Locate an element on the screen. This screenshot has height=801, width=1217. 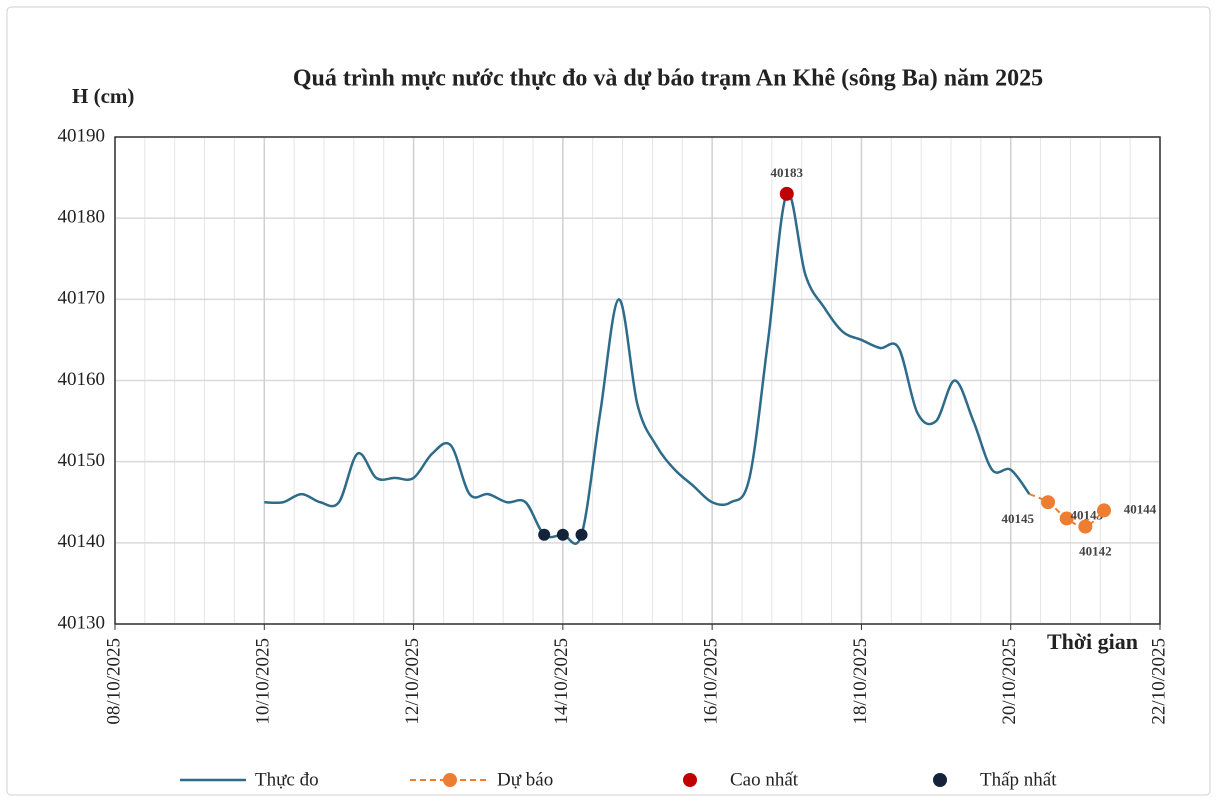
x-tick-label: 12/10/2025 is located at coordinates (412, 681).